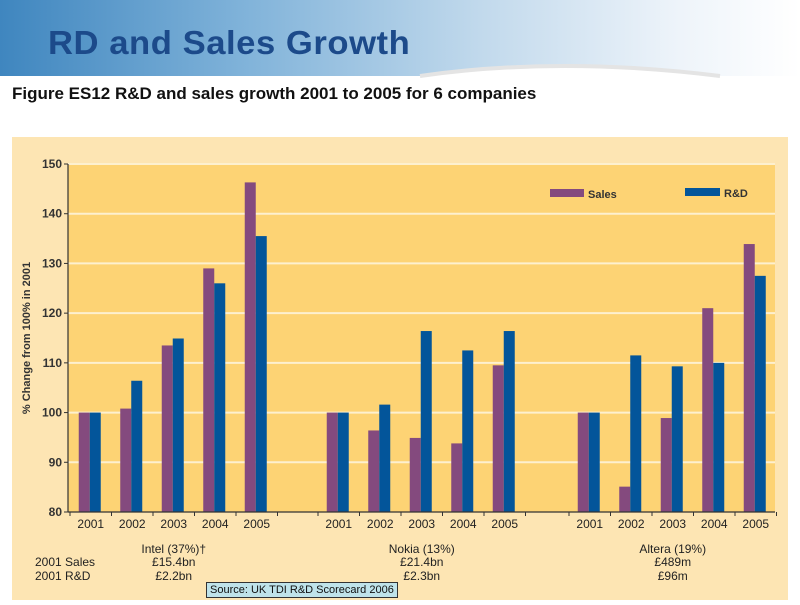 The width and height of the screenshot is (800, 605). Describe the element at coordinates (567, 193) in the screenshot. I see `legend-sales-swatch` at that location.